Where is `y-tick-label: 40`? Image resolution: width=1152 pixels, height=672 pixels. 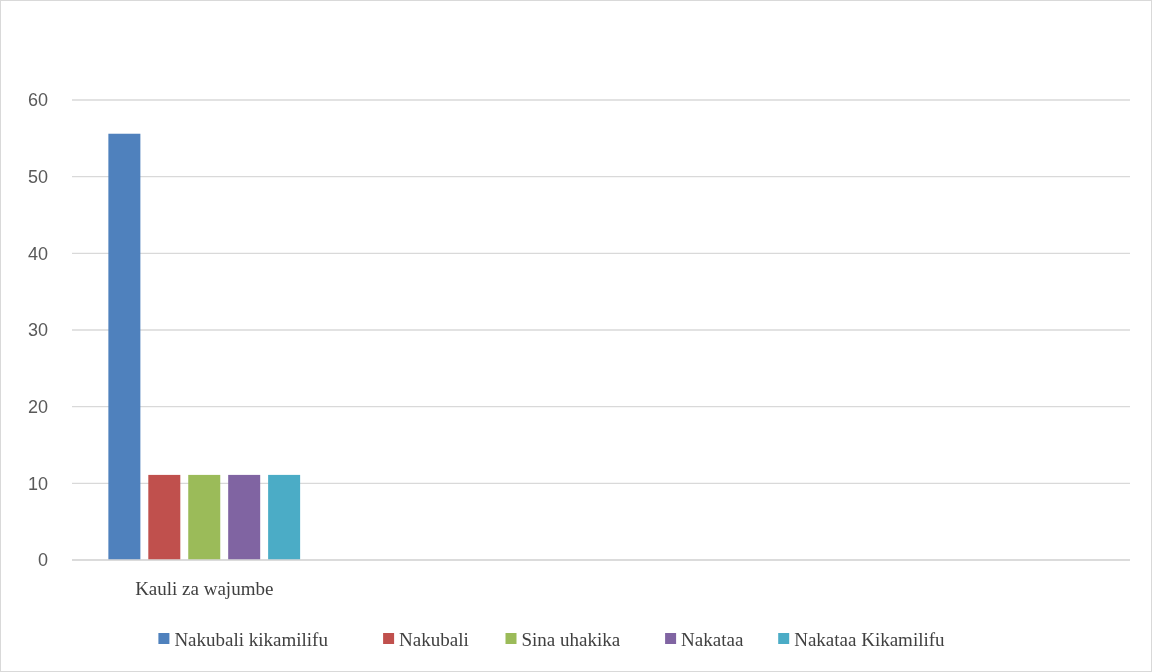 y-tick-label: 40 is located at coordinates (37, 253).